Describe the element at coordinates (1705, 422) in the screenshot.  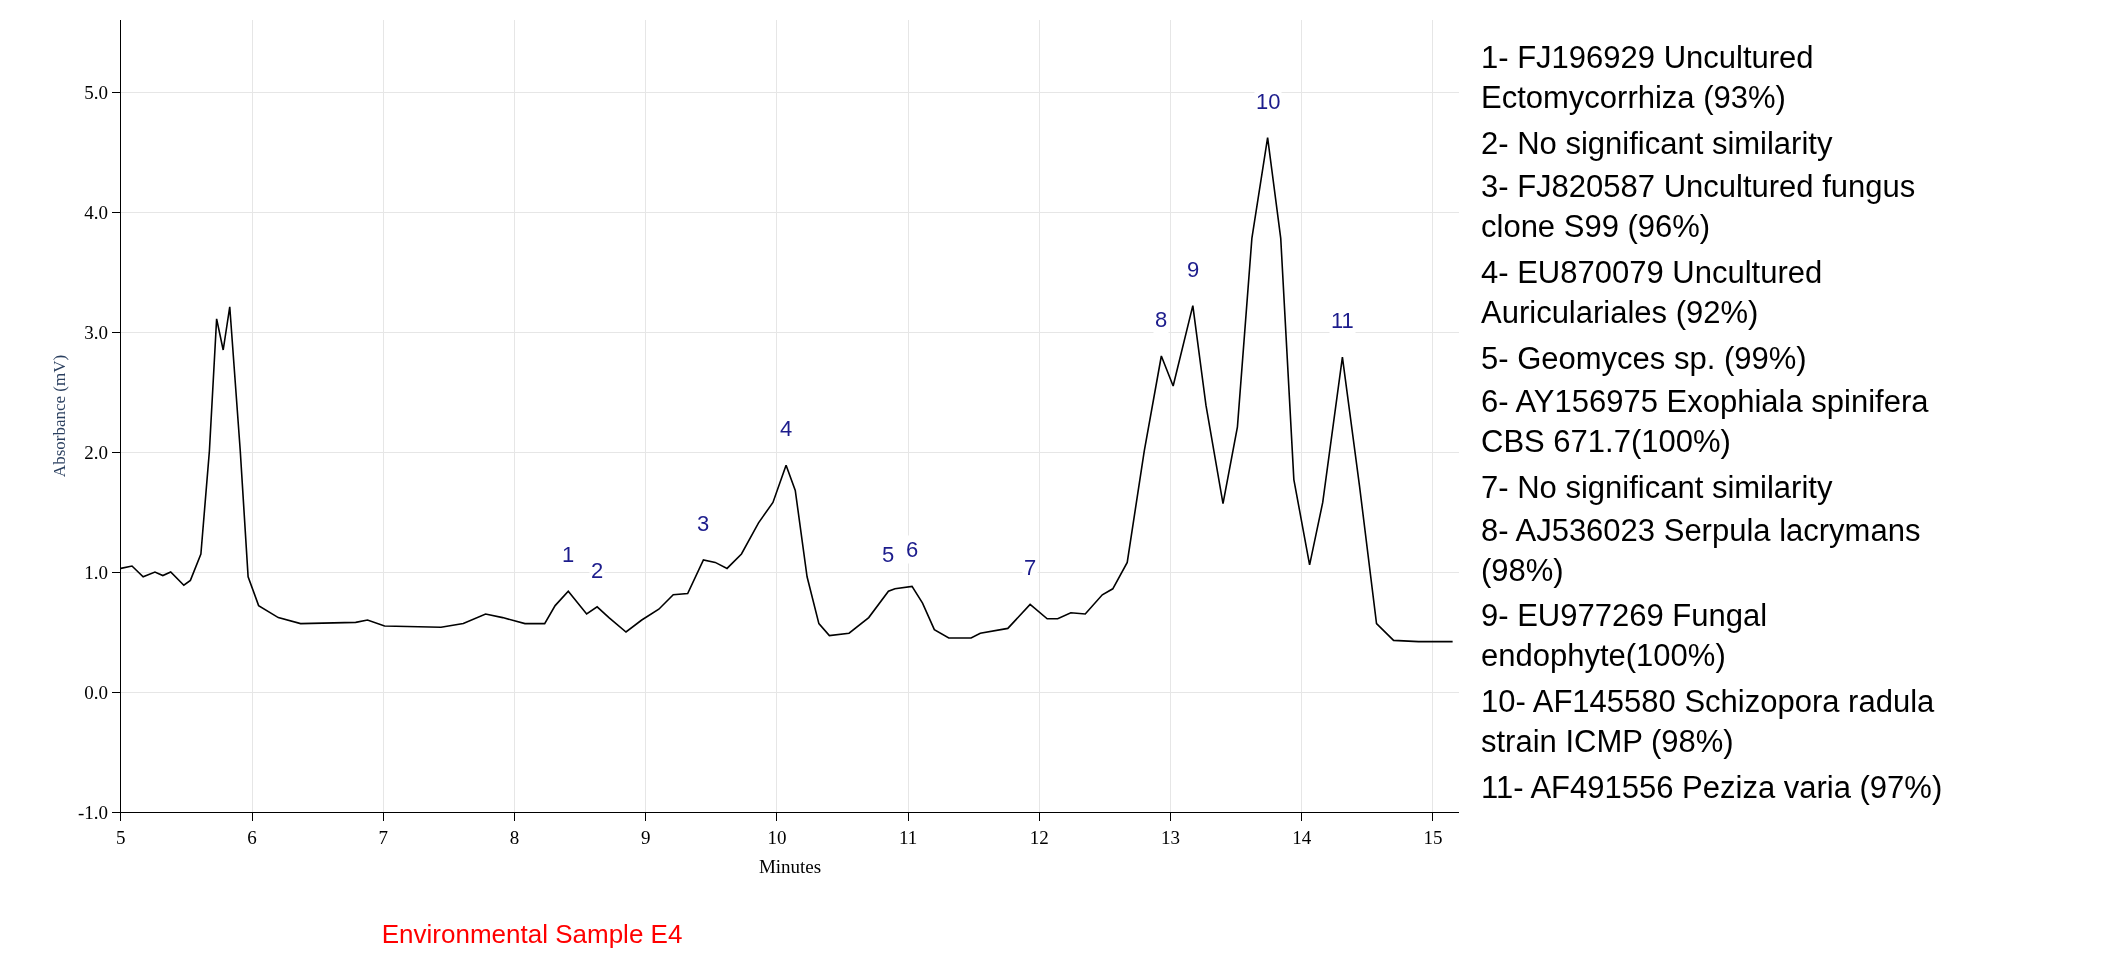
I see `text: 6- AY156975 Exophiala spinifera CBS 671.7(100%)` at that location.